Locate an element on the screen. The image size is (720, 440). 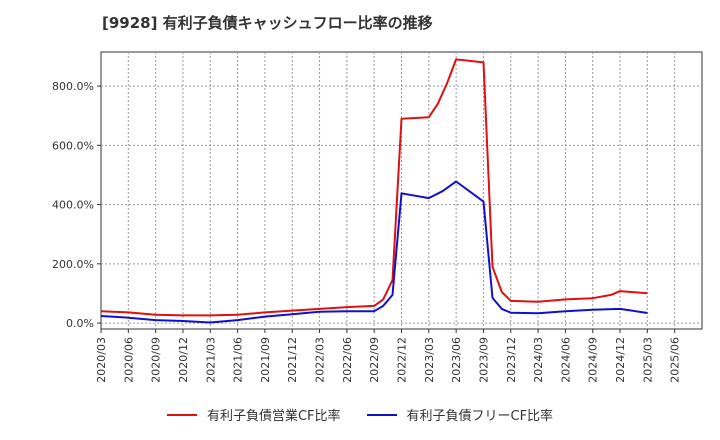
x-tick-label: 2025/03 is located at coordinates (647, 360).